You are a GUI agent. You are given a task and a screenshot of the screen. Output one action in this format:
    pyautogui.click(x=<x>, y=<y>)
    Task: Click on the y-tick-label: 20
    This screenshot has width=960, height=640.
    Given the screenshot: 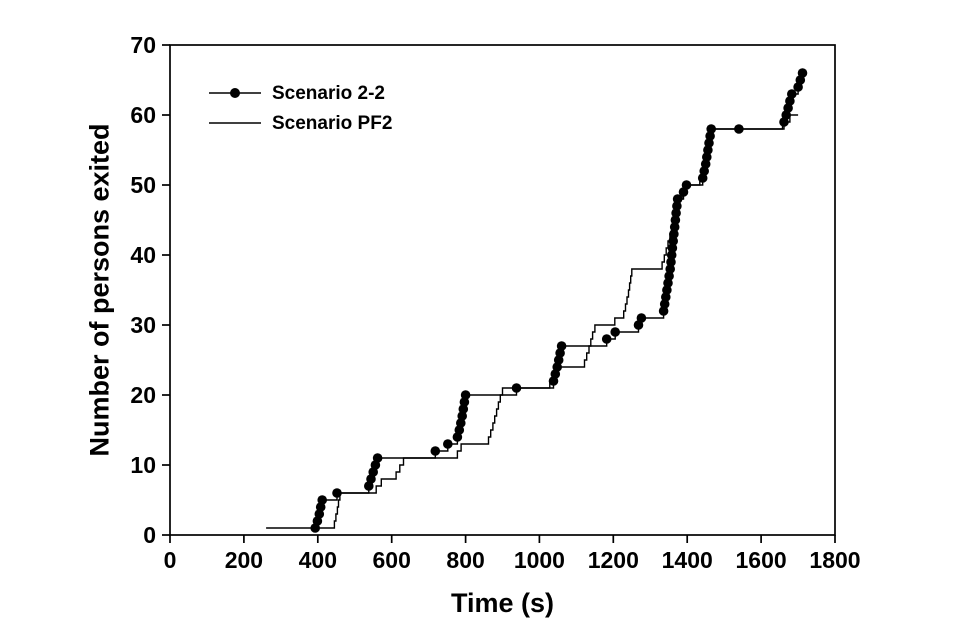 What is the action you would take?
    pyautogui.click(x=143, y=395)
    